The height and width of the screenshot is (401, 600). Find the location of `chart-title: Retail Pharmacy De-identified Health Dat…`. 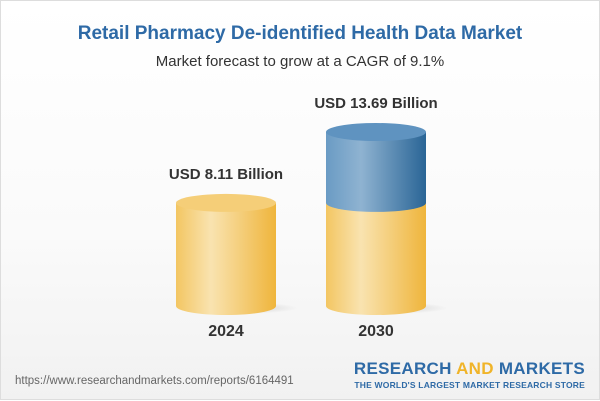

chart-title: Retail Pharmacy De-identified Health Dat… is located at coordinates (300, 33).